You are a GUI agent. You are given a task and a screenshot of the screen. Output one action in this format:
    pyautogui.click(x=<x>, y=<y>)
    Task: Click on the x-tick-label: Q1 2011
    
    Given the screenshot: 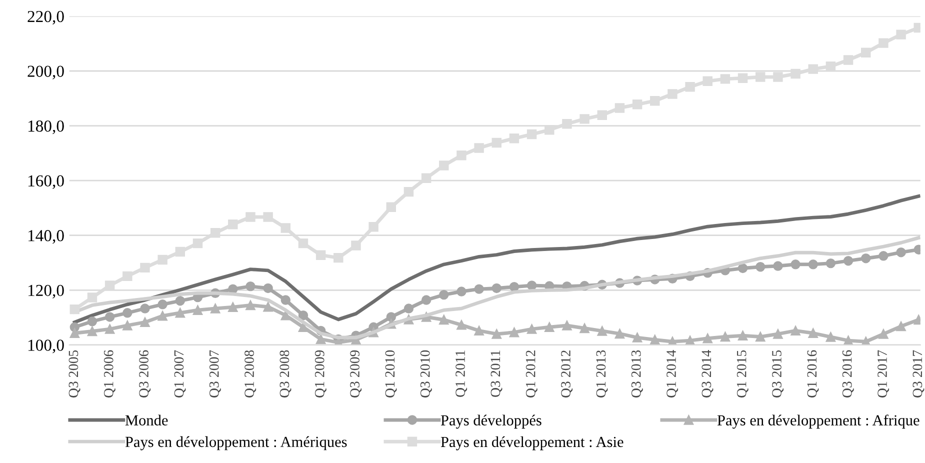 What is the action you would take?
    pyautogui.click(x=462, y=373)
    